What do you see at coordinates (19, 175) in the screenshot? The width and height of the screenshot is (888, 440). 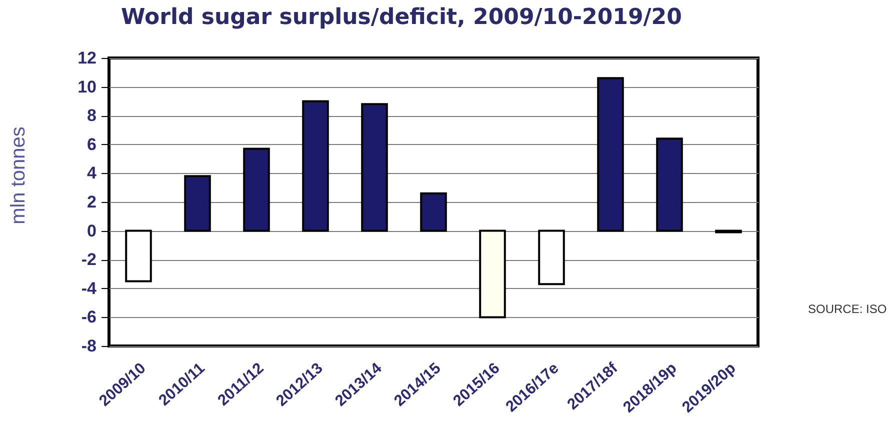 I see `y-axis-title: mln tonnes` at bounding box center [19, 175].